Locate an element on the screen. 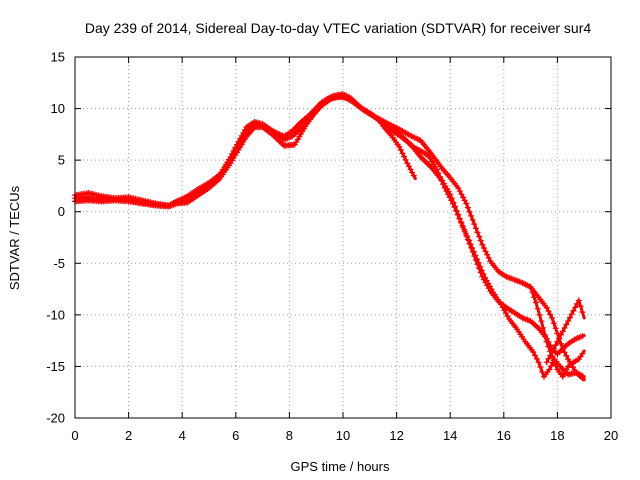 The width and height of the screenshot is (640, 480). x-tick-label: 2 is located at coordinates (128, 435).